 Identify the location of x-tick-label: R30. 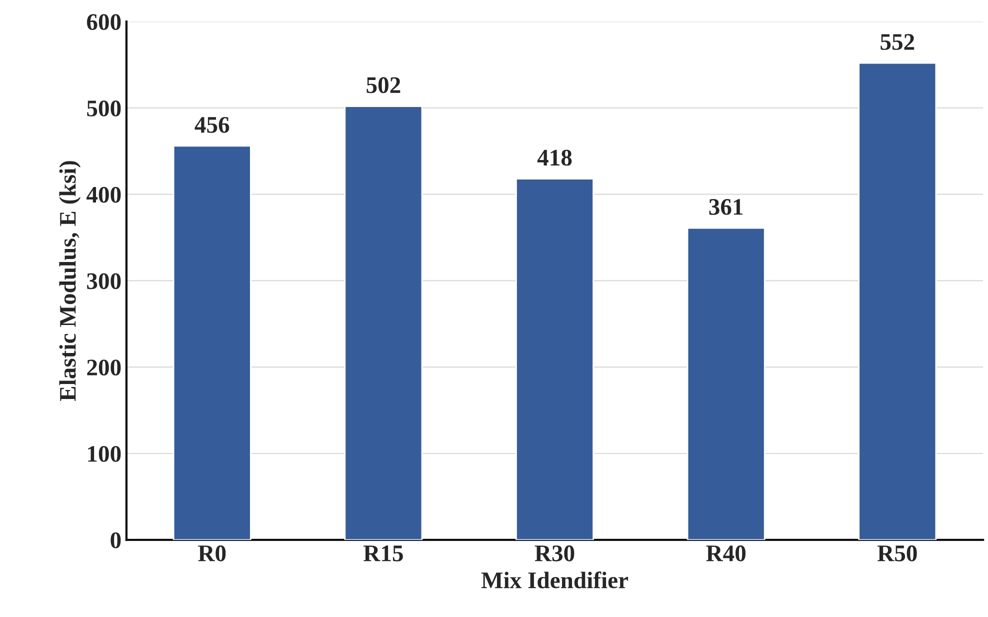
(554, 553).